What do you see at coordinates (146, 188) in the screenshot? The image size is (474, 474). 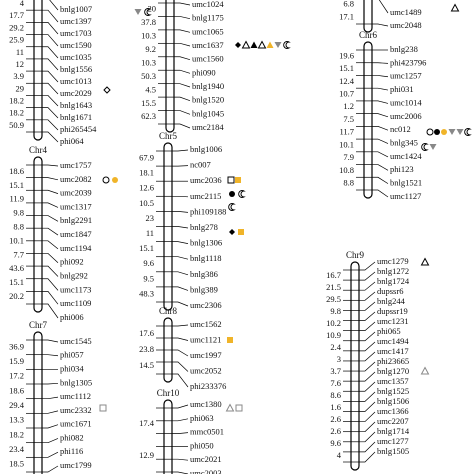 I see `distance: 12.6` at bounding box center [146, 188].